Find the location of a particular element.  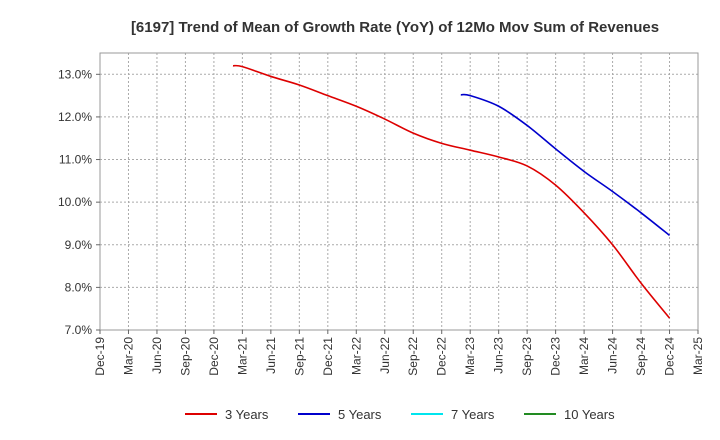

legend: 3 Years 5 Years 7 Years 10 Years is located at coordinates (400, 414).